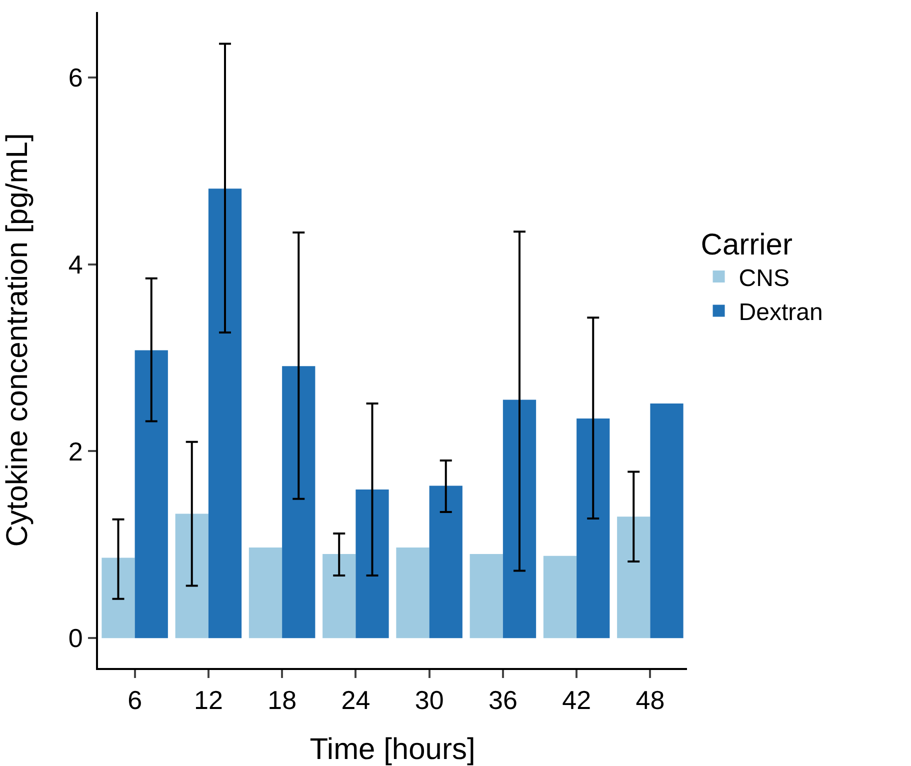  Describe the element at coordinates (650, 700) in the screenshot. I see `x-tick-label: 48` at that location.